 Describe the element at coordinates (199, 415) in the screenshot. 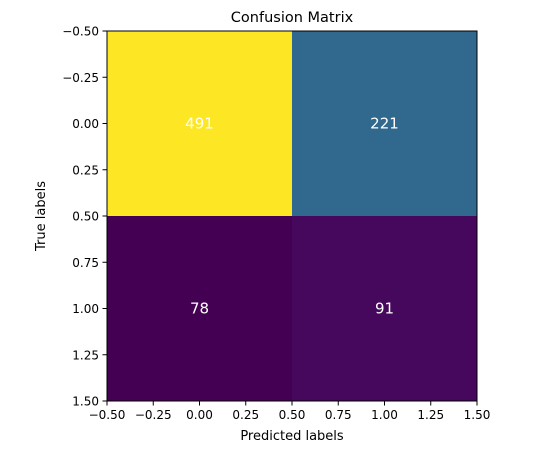

I see `x-tick-label: 0.00` at that location.